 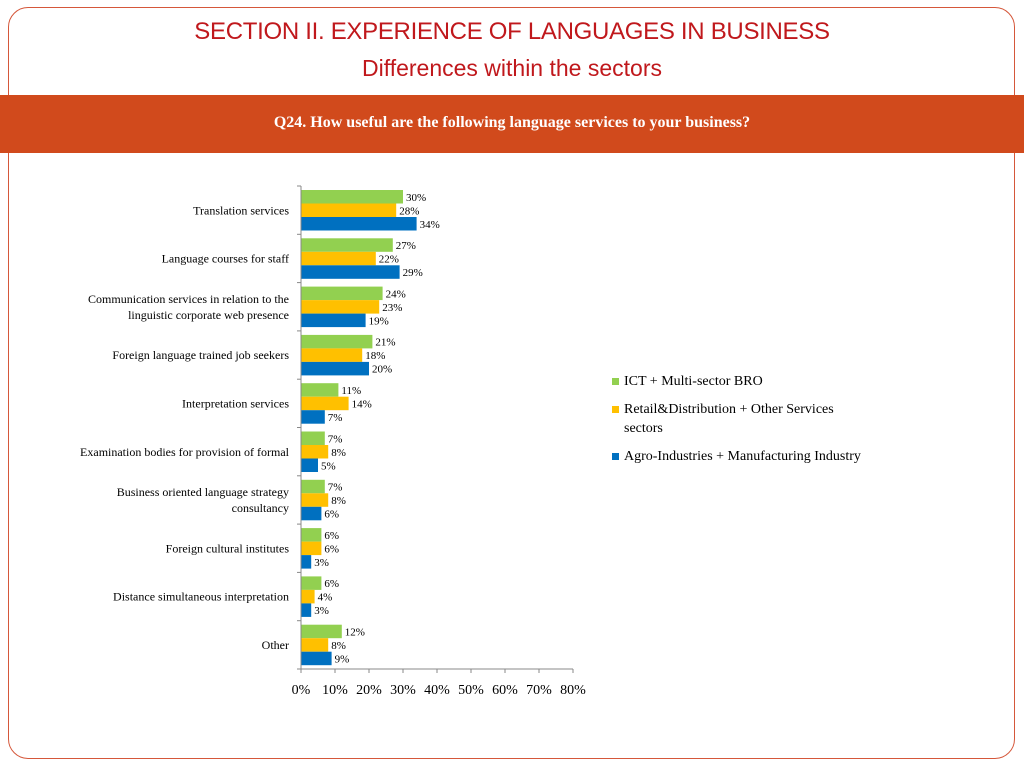 I want to click on data-label: 18%, so click(x=375, y=356).